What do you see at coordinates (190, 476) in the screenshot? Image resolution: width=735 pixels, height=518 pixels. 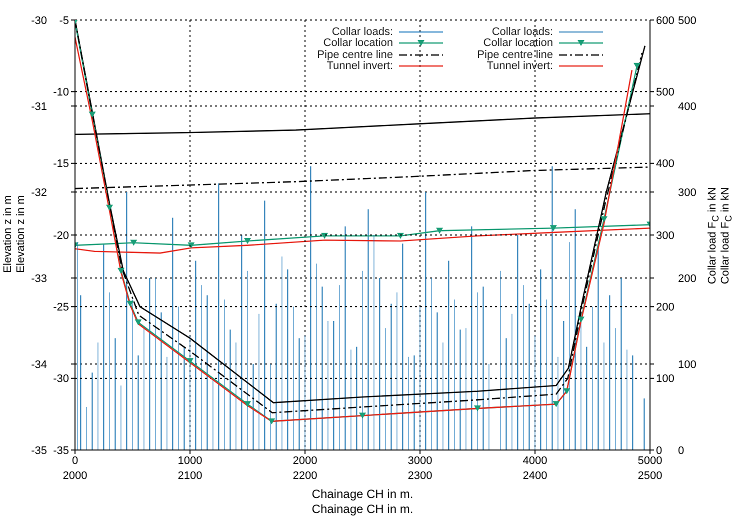 I see `x-tick-label: 2100` at bounding box center [190, 476].